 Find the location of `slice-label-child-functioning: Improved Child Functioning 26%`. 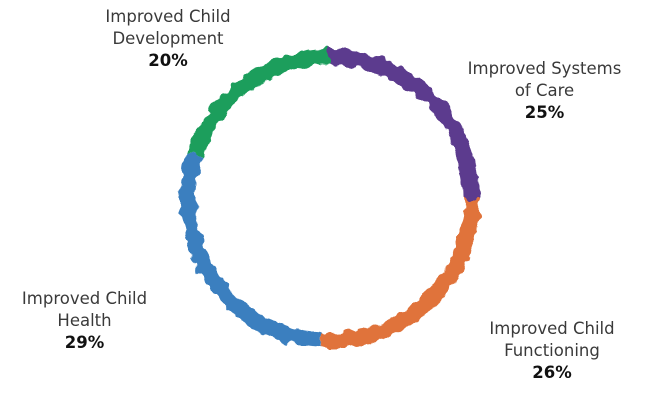

slice-label-child-functioning: Improved Child Functioning 26% is located at coordinates (552, 351).